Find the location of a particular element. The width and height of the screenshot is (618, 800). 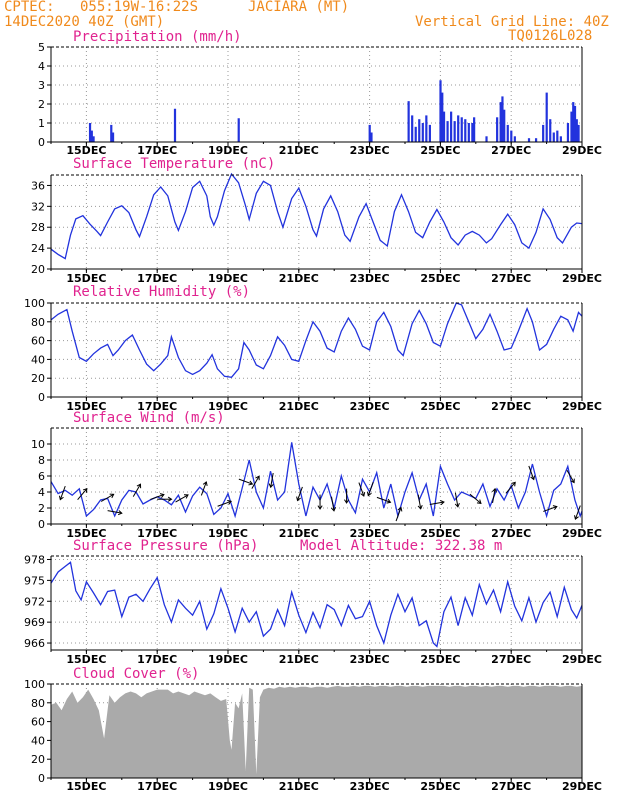

pressure-ytick-label: 966 is located at coordinates (34, 643).